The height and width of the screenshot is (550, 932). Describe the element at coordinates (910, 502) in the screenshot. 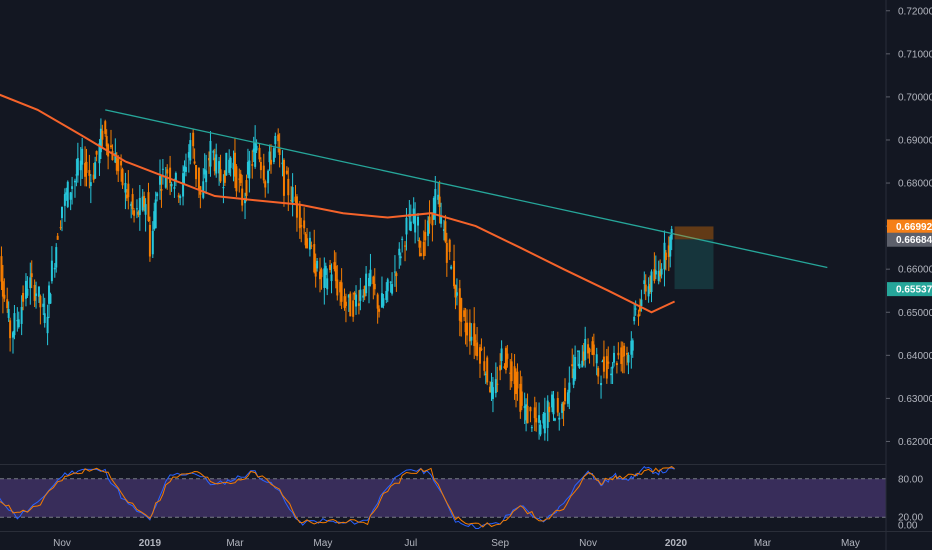

I see `oscillator-axis: 80.00 20.000.00` at that location.